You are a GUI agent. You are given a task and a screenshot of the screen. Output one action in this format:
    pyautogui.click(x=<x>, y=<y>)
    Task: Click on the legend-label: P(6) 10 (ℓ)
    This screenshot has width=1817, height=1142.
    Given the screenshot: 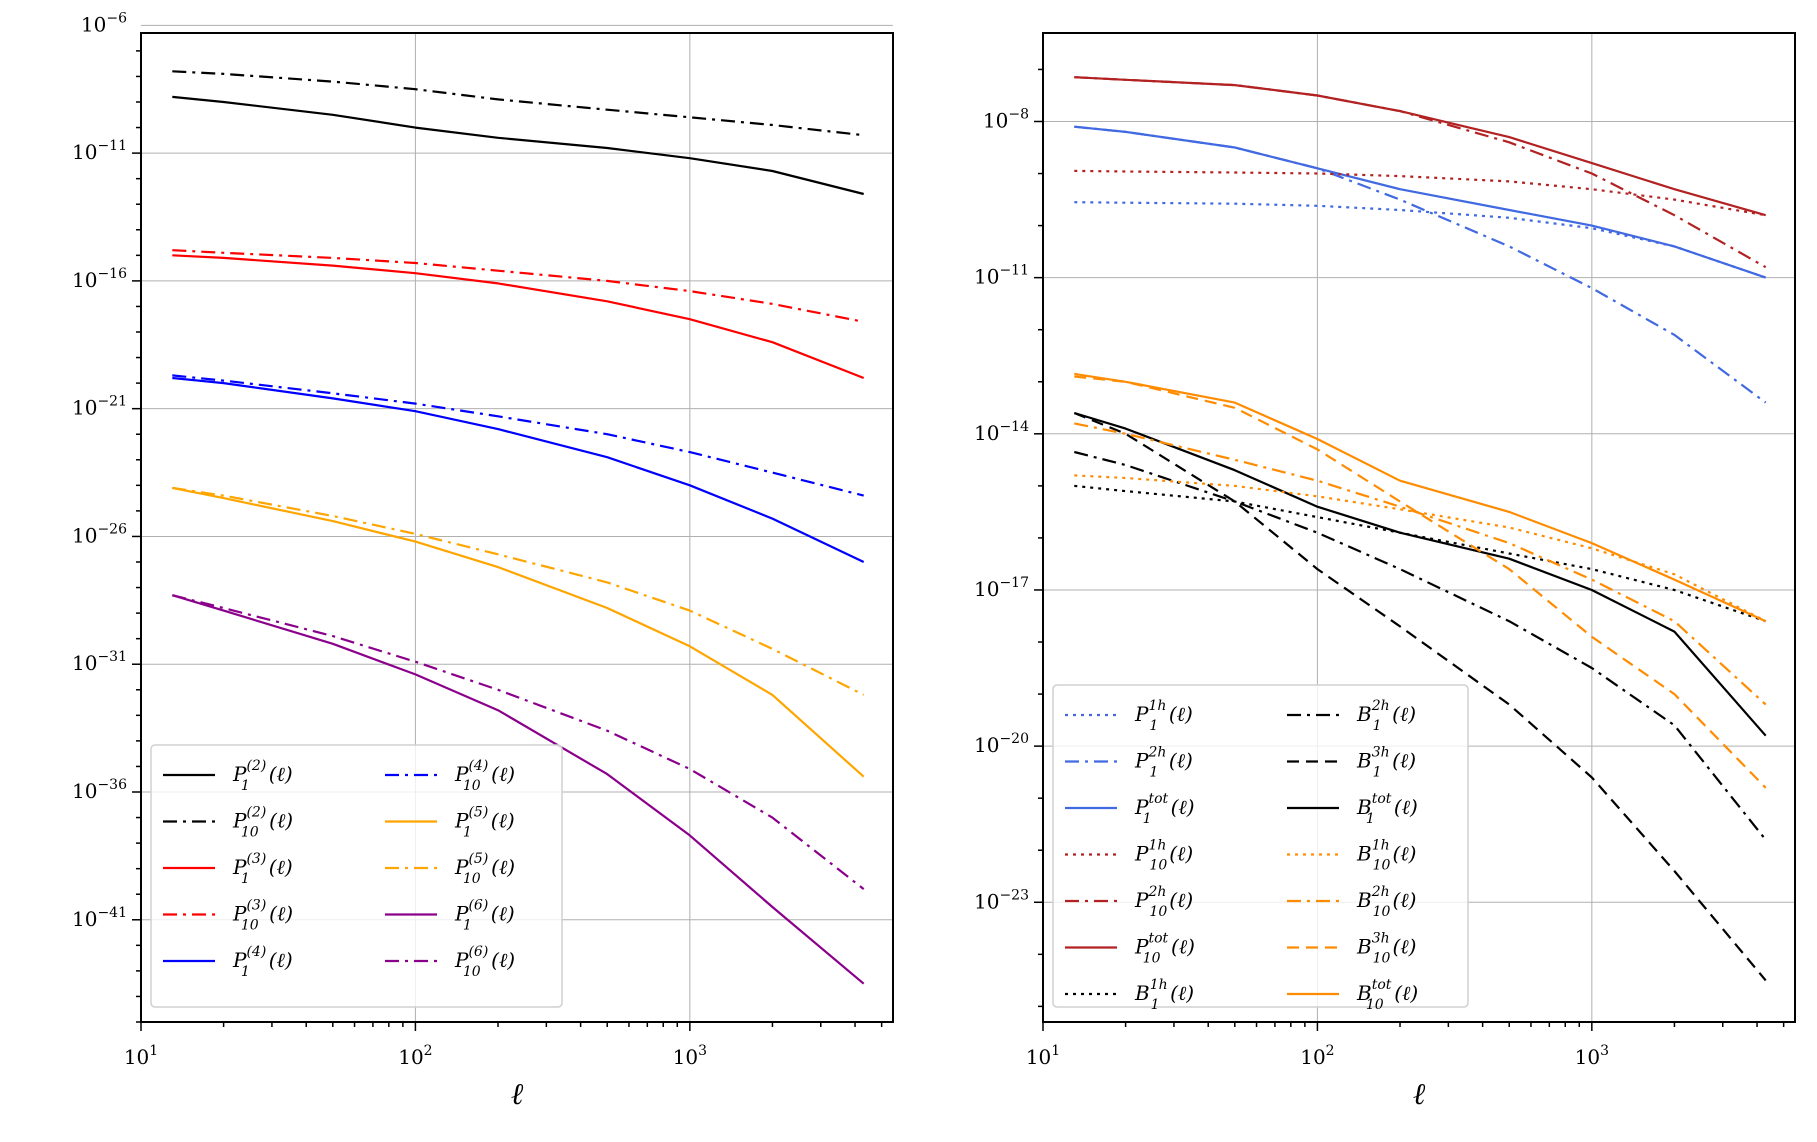 What is the action you would take?
    pyautogui.click(x=484, y=962)
    